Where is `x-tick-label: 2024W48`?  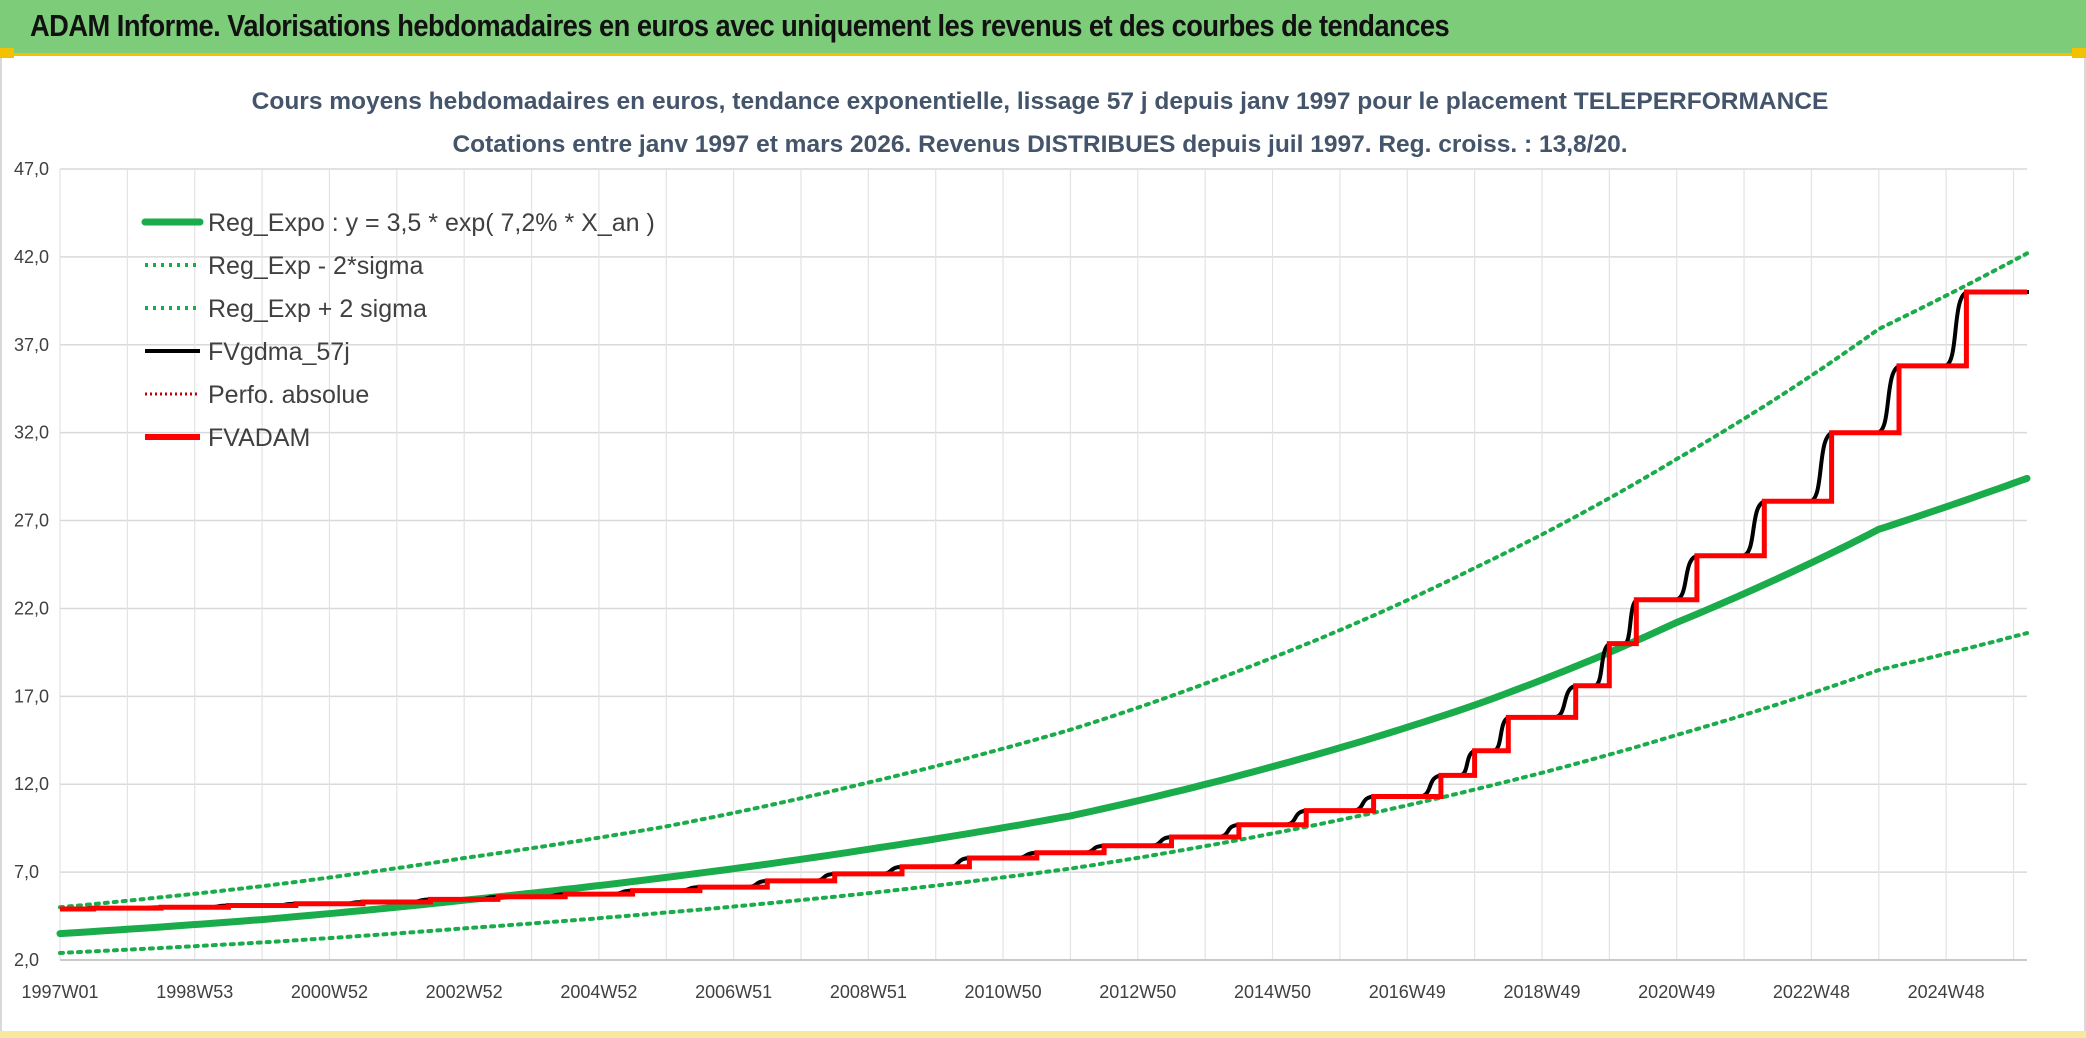
x-tick-label: 2024W48 is located at coordinates (1946, 992).